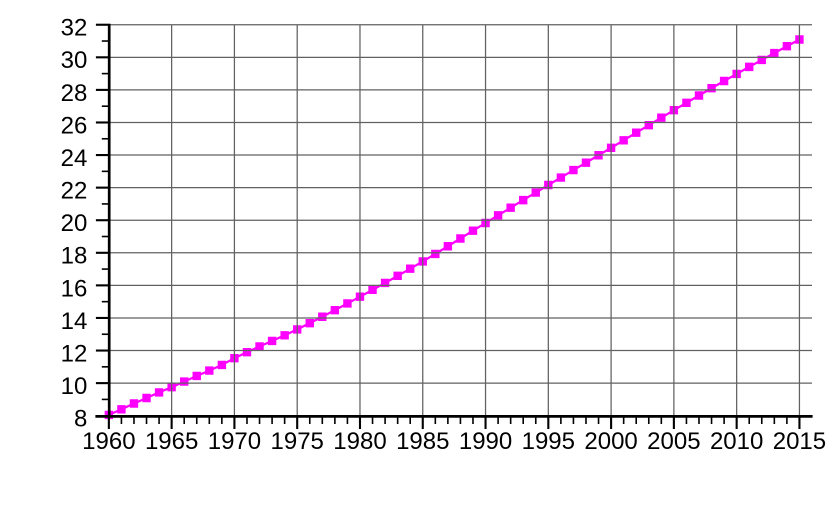 This screenshot has width=835, height=512. Describe the element at coordinates (74, 256) in the screenshot. I see `svg-text: 18` at that location.